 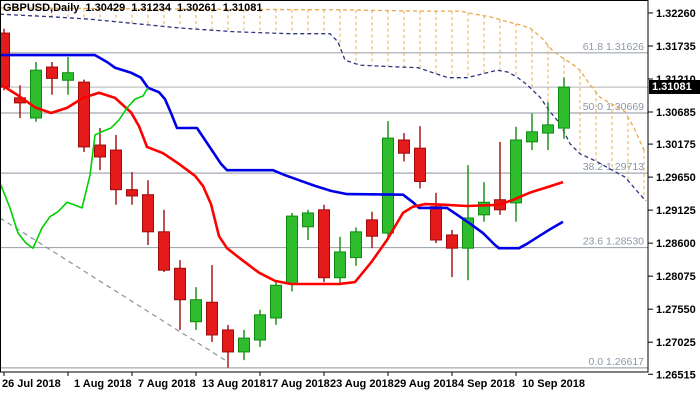 I want to click on title-high: 1.31234, so click(x=151, y=8).